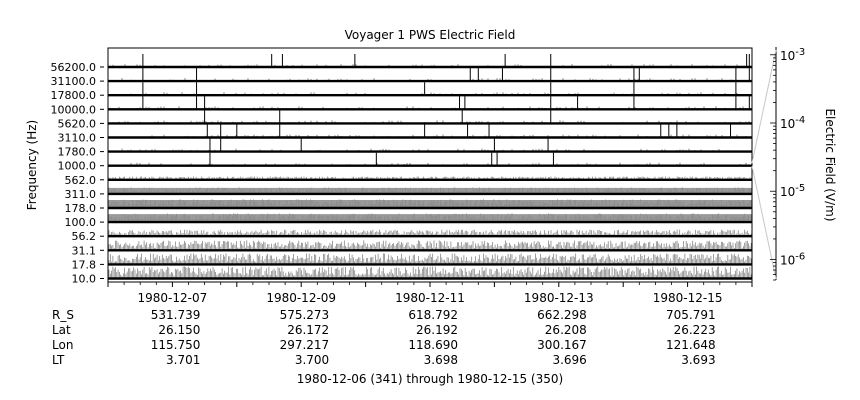 The width and height of the screenshot is (860, 400). What do you see at coordinates (183, 360) in the screenshot?
I see `ephemeris-value: 3.701` at bounding box center [183, 360].